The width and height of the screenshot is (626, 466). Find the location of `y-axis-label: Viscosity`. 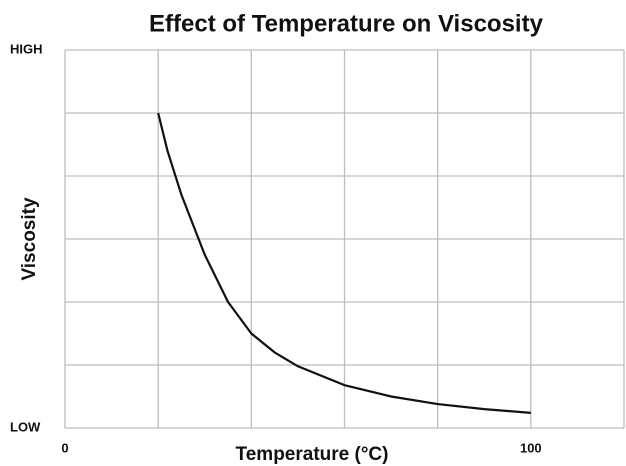

y-axis-label: Viscosity is located at coordinates (29, 239).